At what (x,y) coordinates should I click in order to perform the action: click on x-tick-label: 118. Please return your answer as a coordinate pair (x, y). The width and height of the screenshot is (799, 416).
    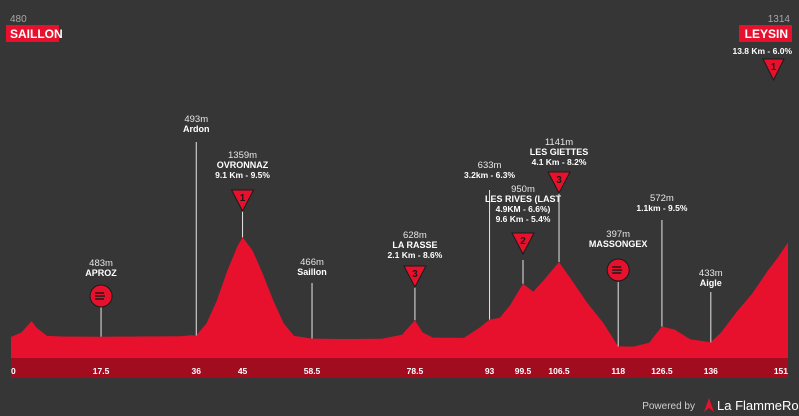
    Looking at the image, I should click on (618, 371).